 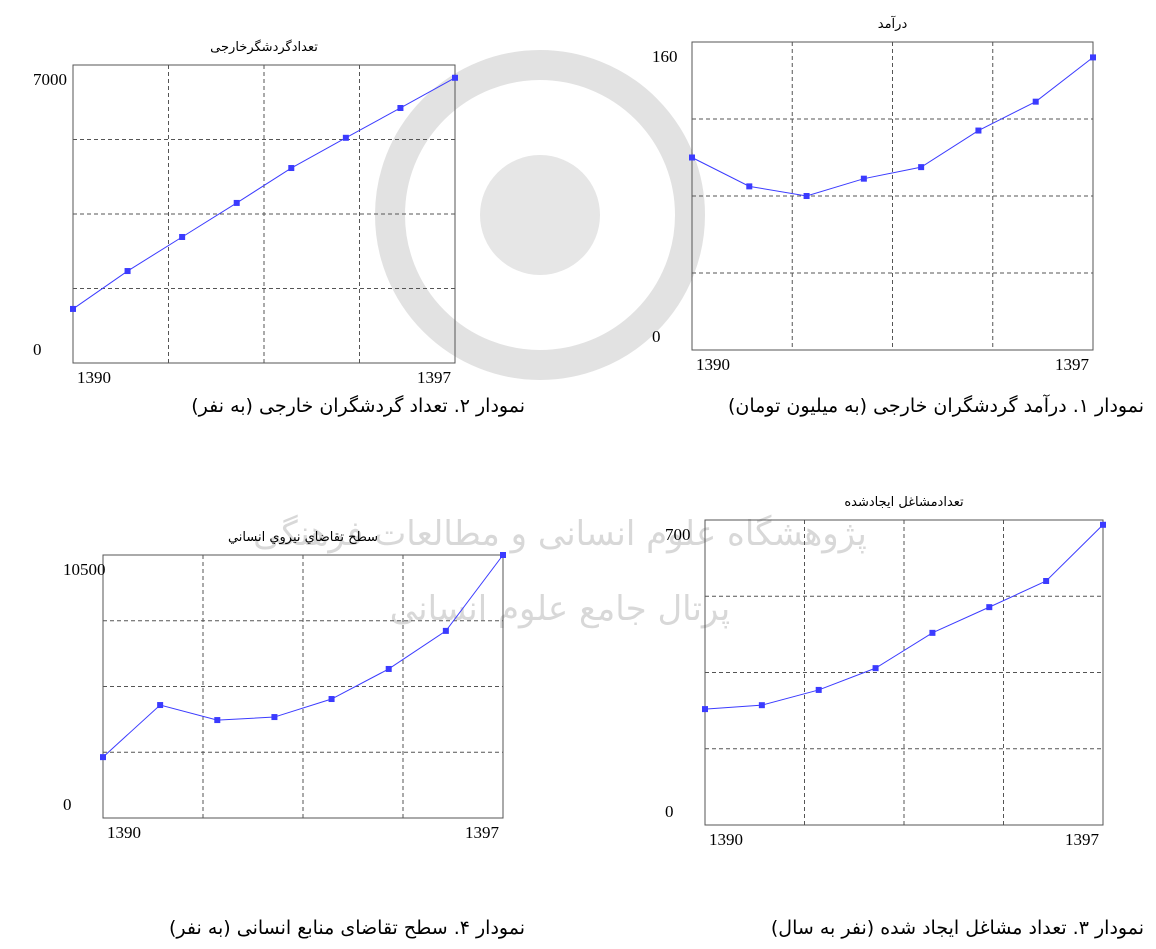 I want to click on y-tick-label: 160, so click(x=665, y=56).